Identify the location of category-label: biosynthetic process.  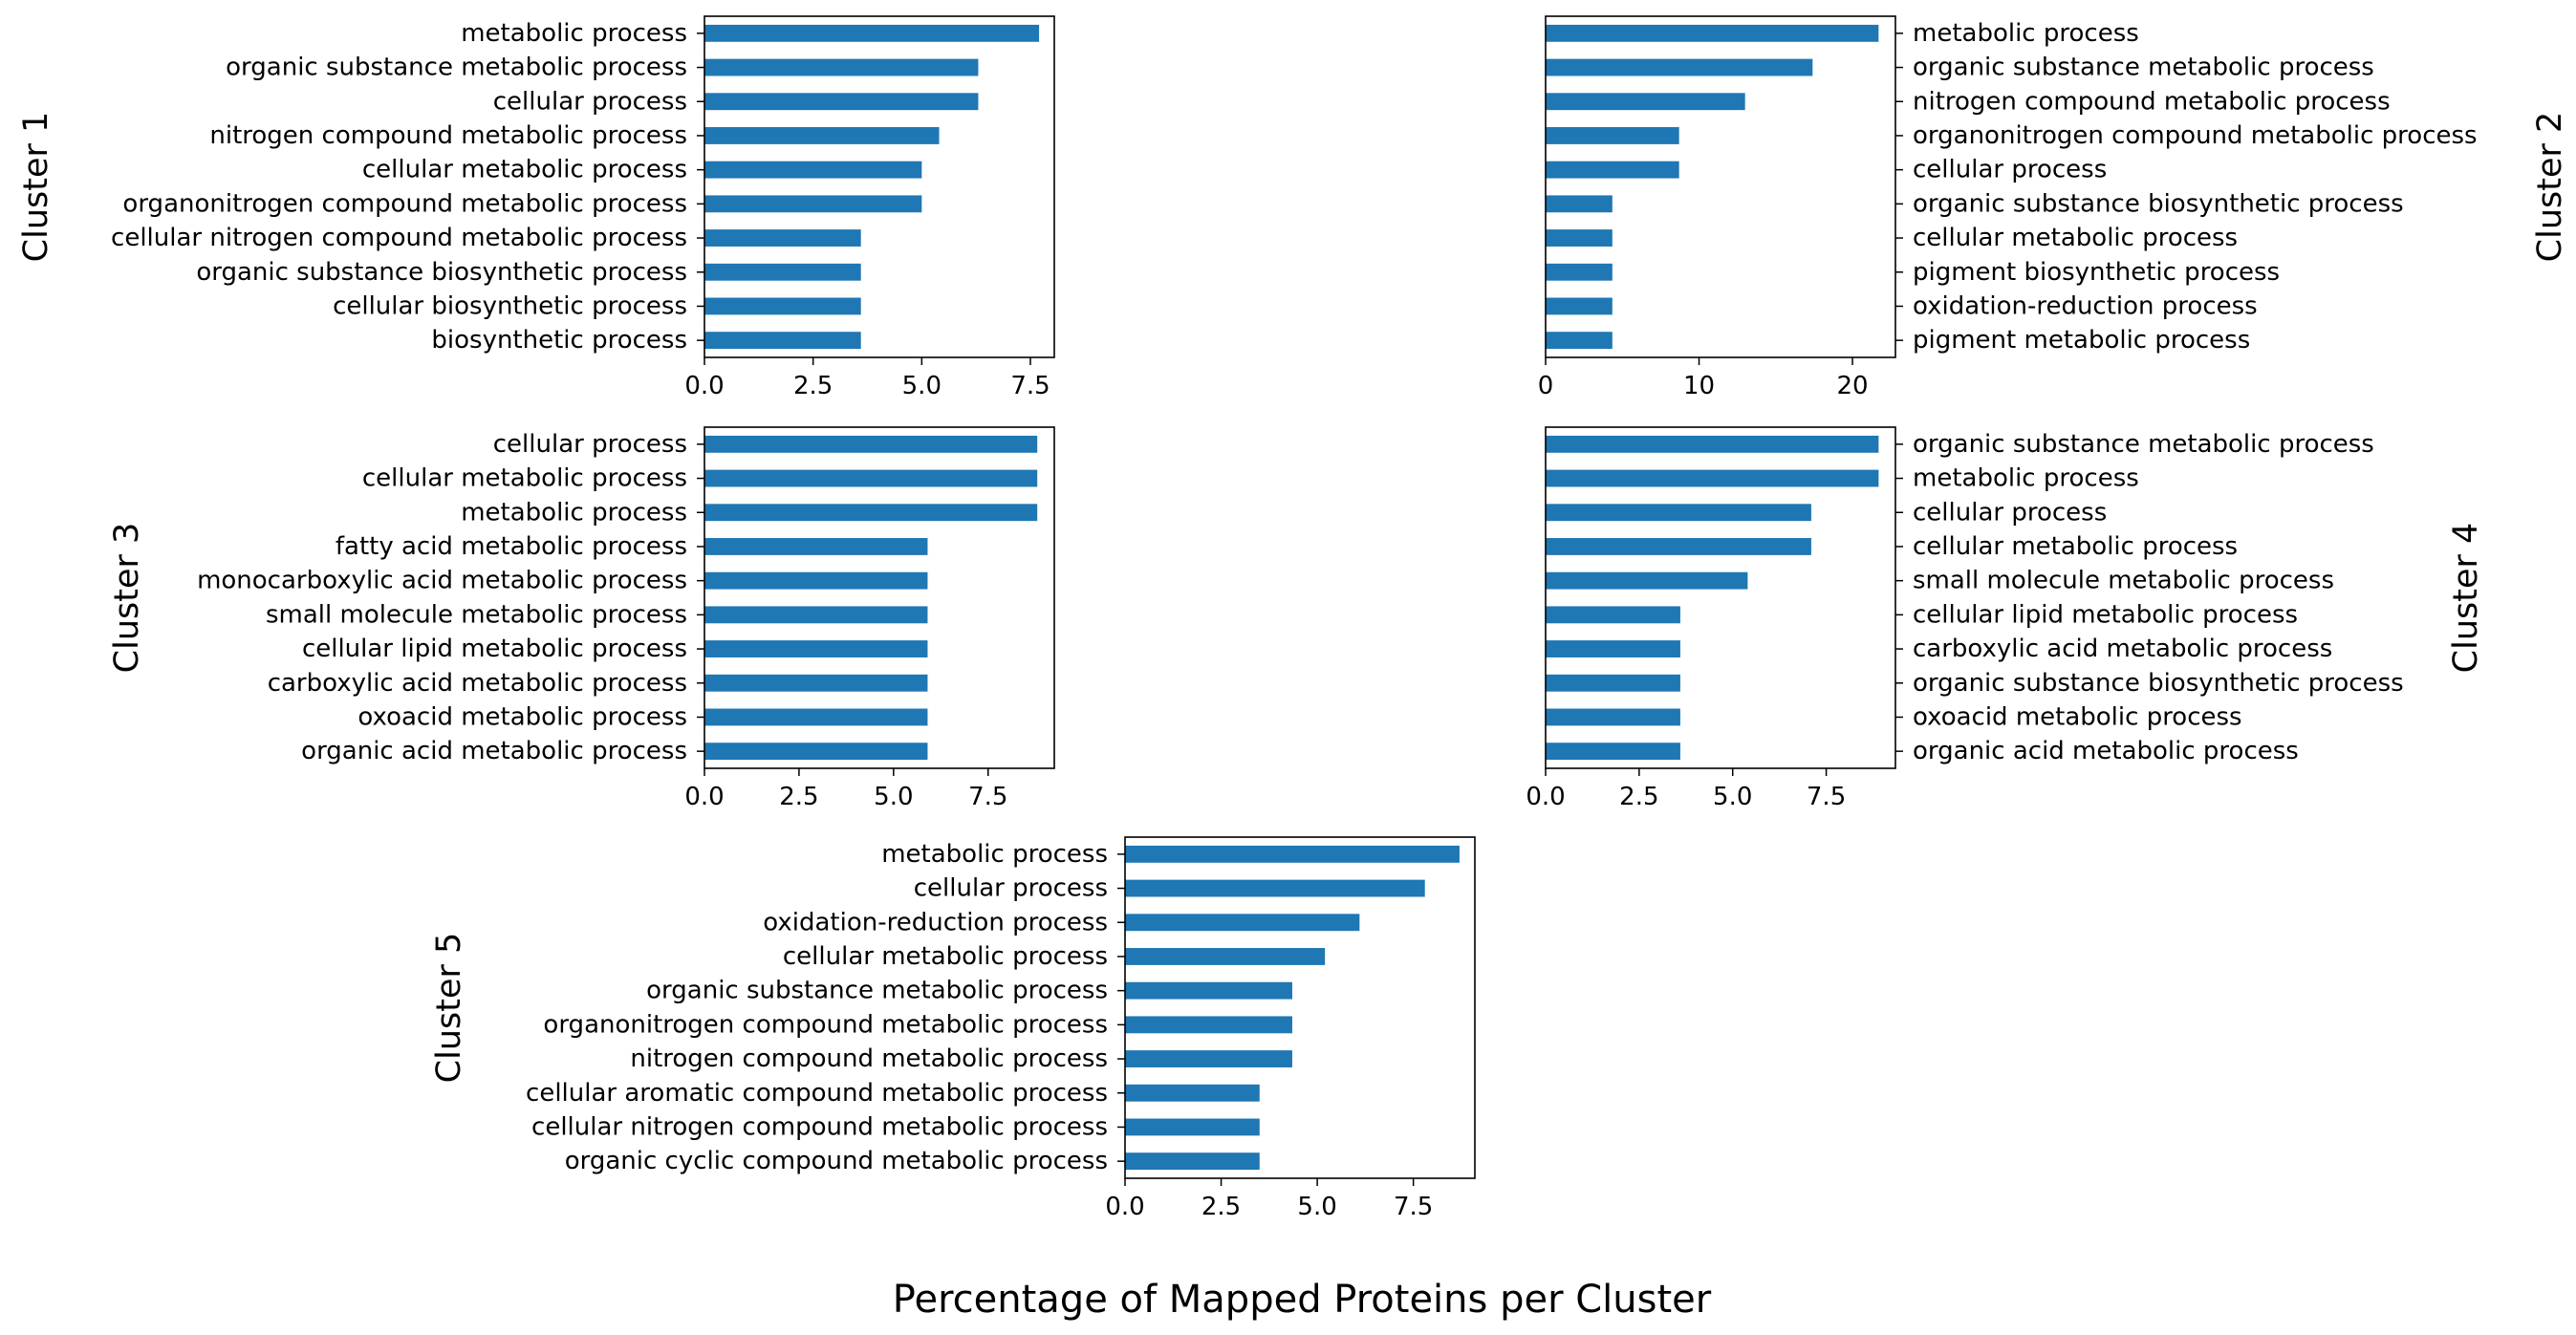
(559, 340).